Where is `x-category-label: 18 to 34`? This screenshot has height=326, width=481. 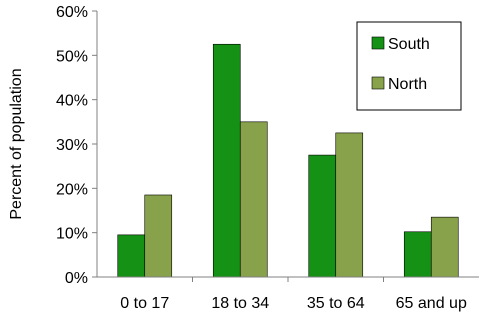 x-category-label: 18 to 34 is located at coordinates (240, 303).